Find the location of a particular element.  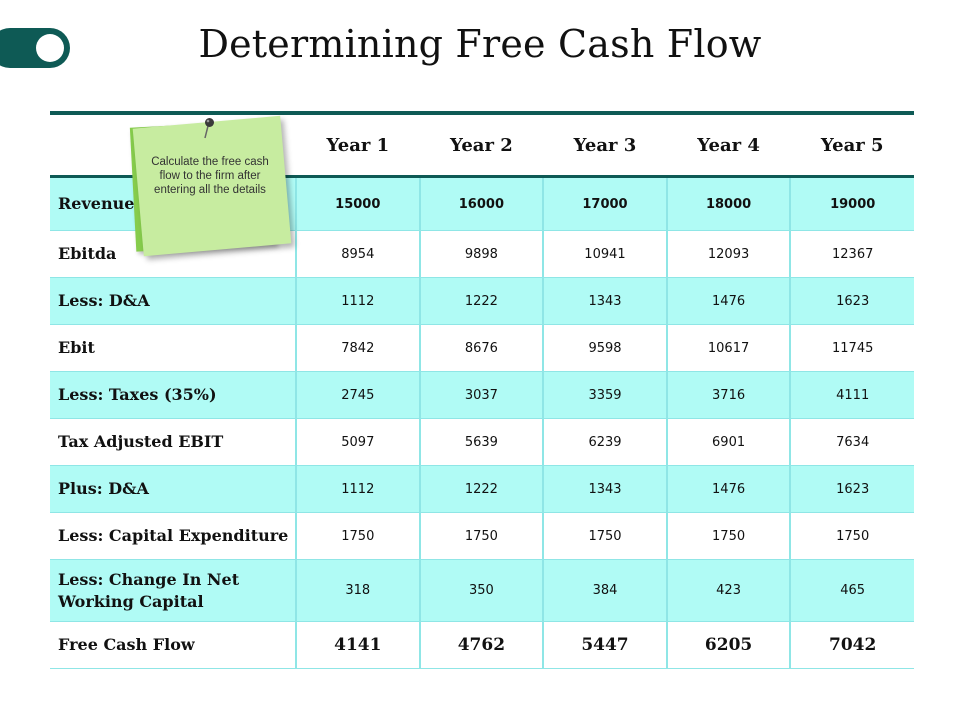

column-header: Year 1 is located at coordinates (358, 146).